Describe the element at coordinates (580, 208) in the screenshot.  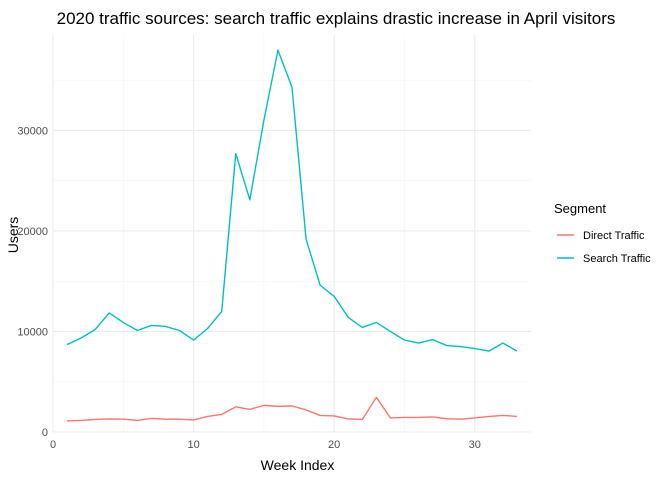
I see `legend-title: Segment` at that location.